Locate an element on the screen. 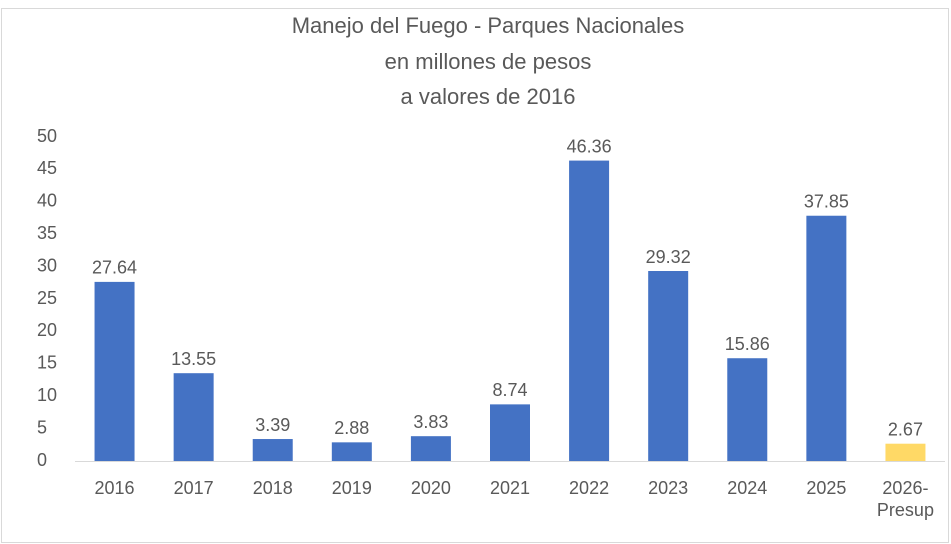 This screenshot has width=951, height=544. y-tick-label: 10 is located at coordinates (47, 395).